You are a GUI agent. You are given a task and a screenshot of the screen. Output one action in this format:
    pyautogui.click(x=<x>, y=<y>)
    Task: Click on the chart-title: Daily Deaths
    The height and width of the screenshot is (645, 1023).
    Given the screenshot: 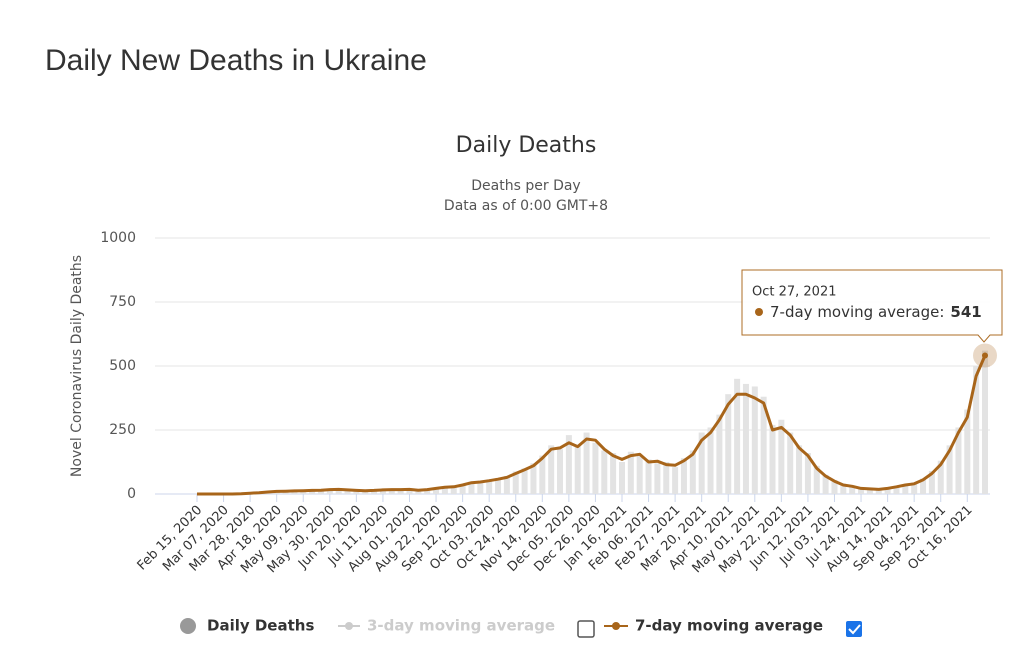 What is the action you would take?
    pyautogui.click(x=526, y=145)
    